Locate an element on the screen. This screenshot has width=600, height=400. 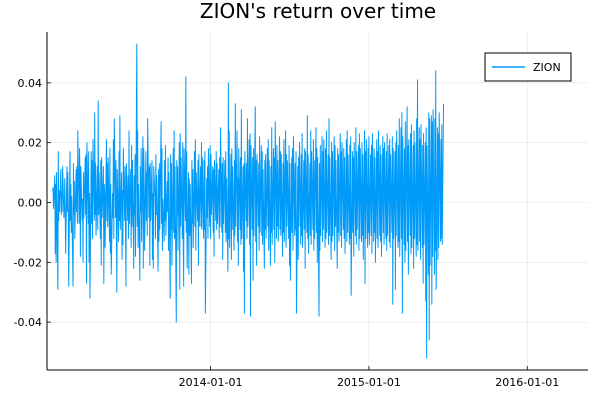
y-tick-label: 0.02 is located at coordinates (30, 143).